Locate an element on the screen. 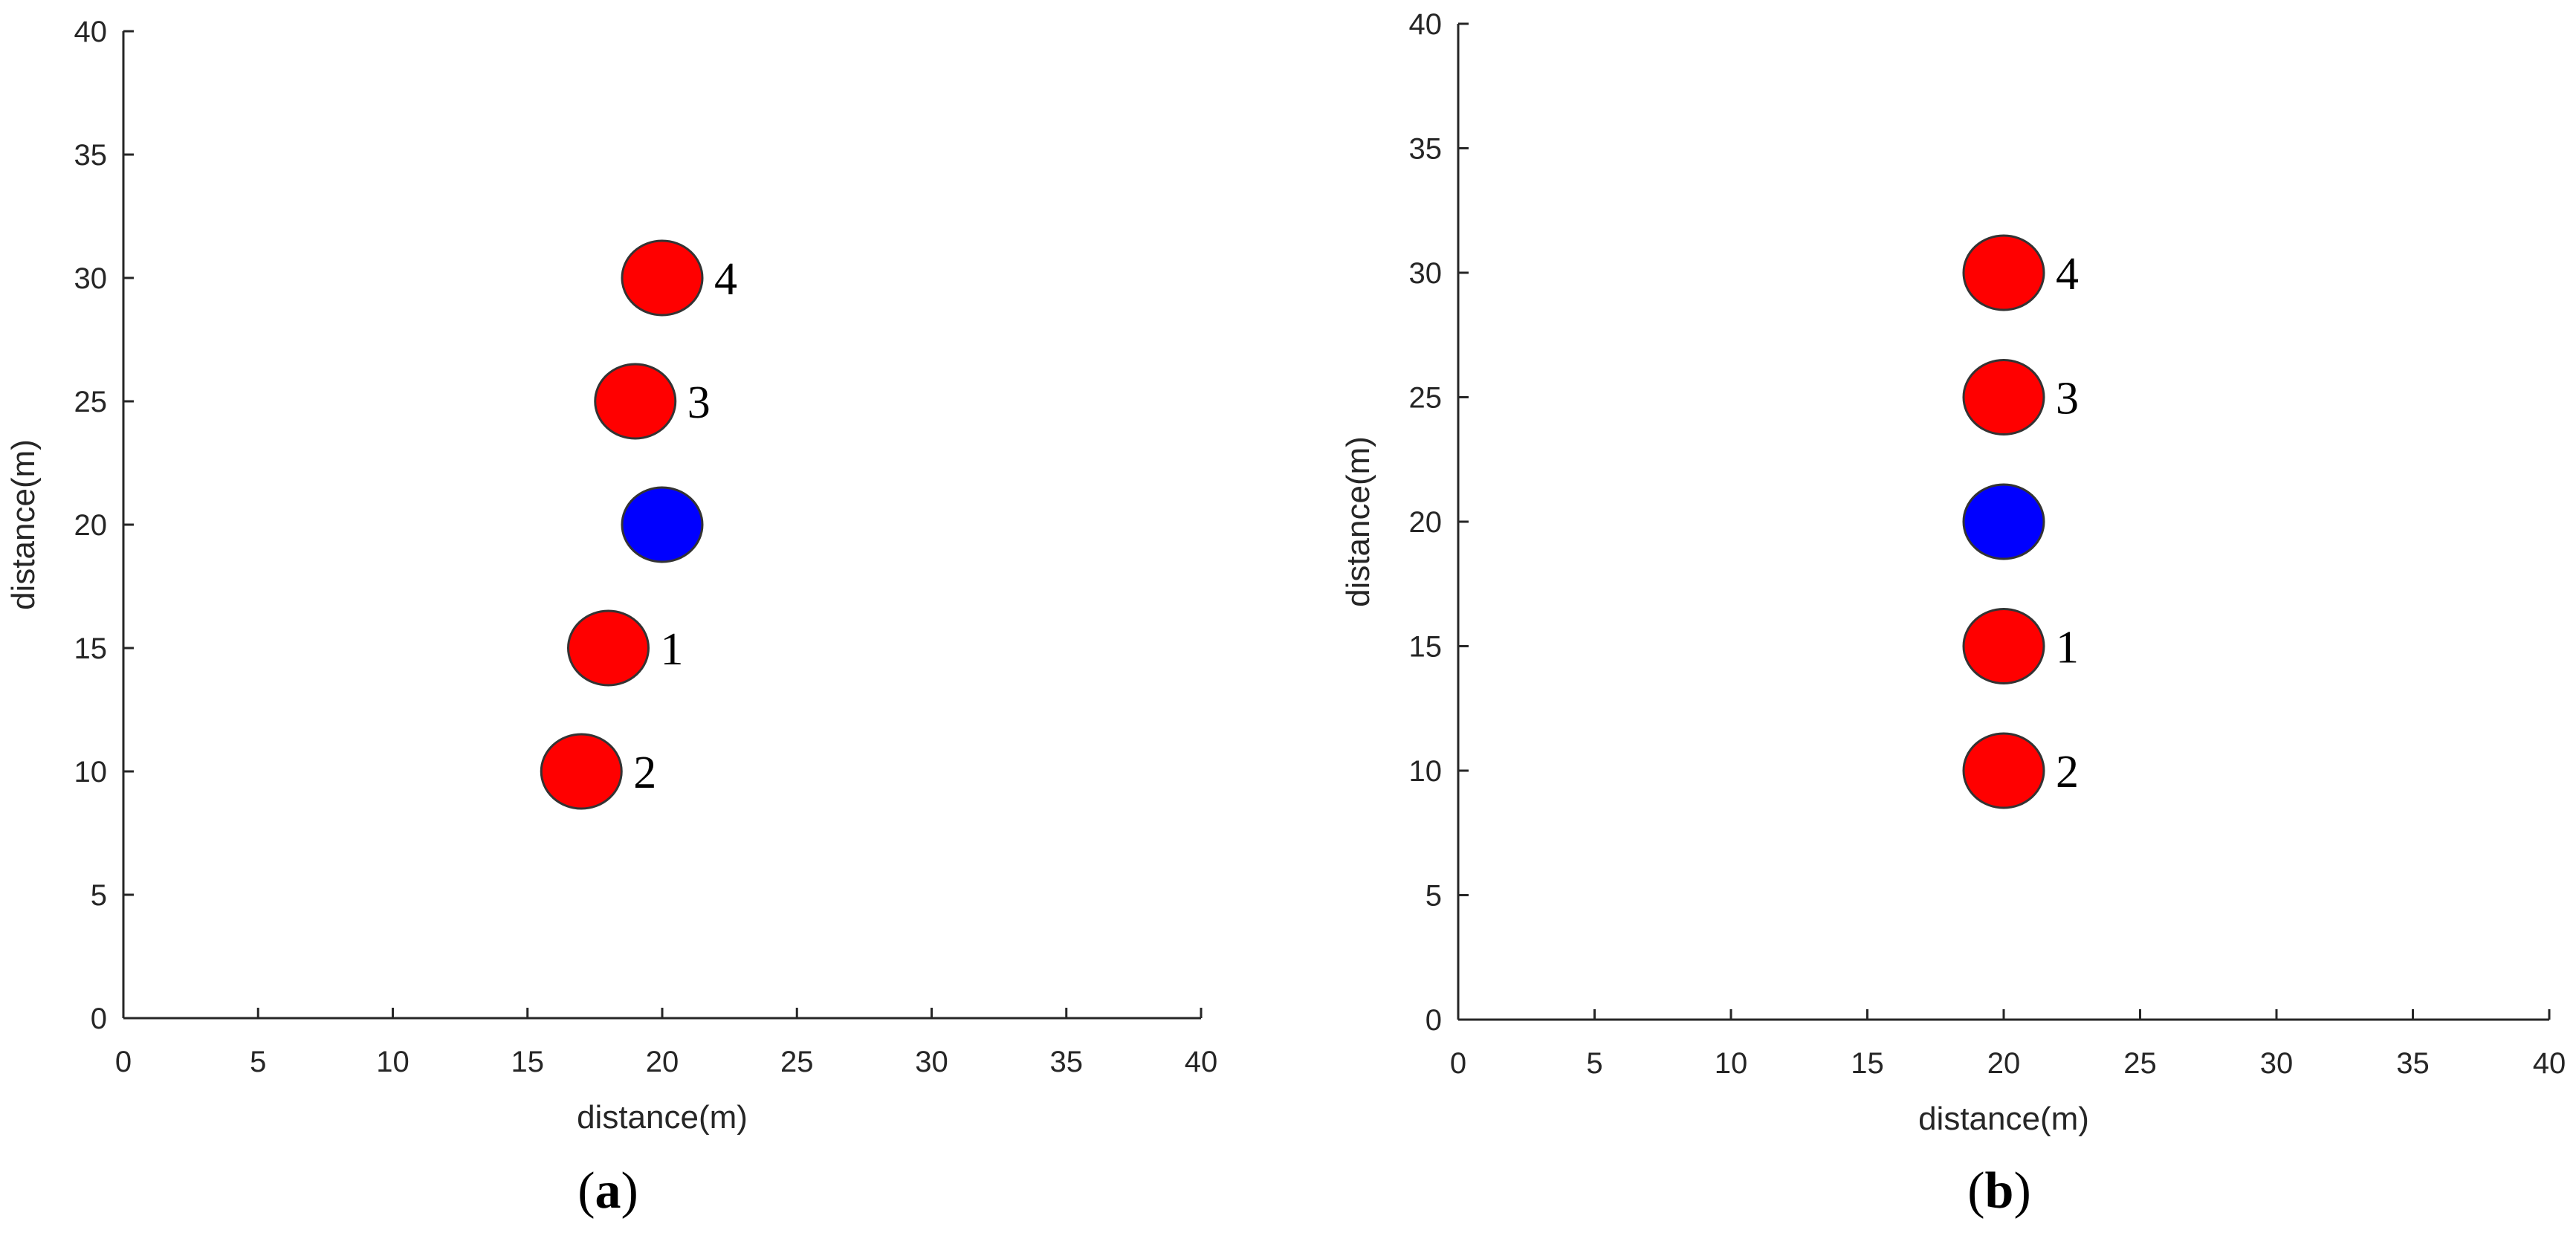  caption-letter: b is located at coordinates (1999, 1191).